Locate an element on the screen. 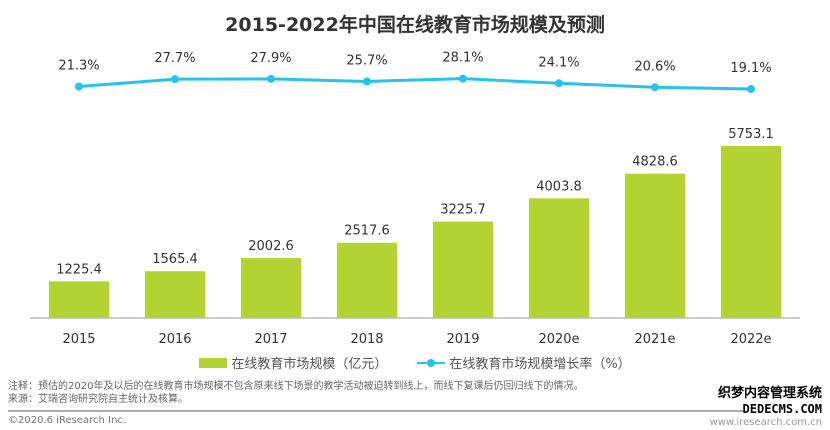 The image size is (830, 430). growth-label: 21.3% is located at coordinates (78, 66).